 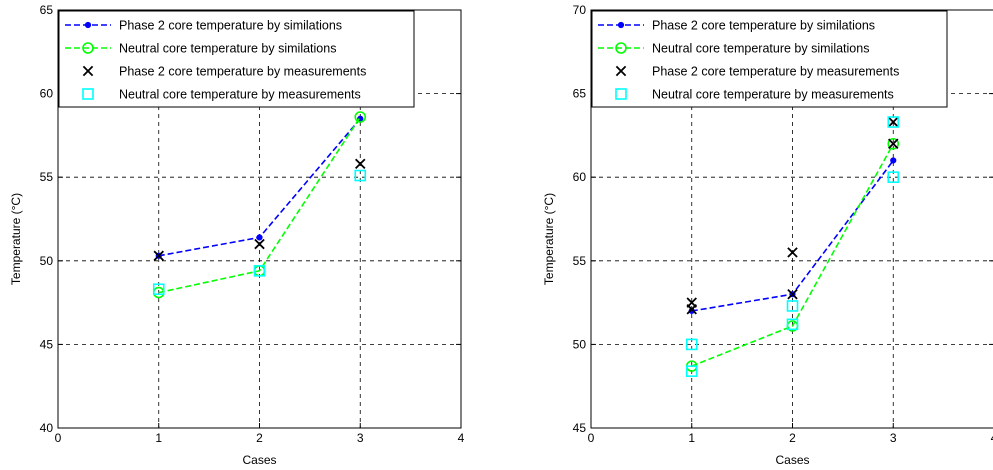 What do you see at coordinates (47, 428) in the screenshot?
I see `y-tick-label: 40` at bounding box center [47, 428].